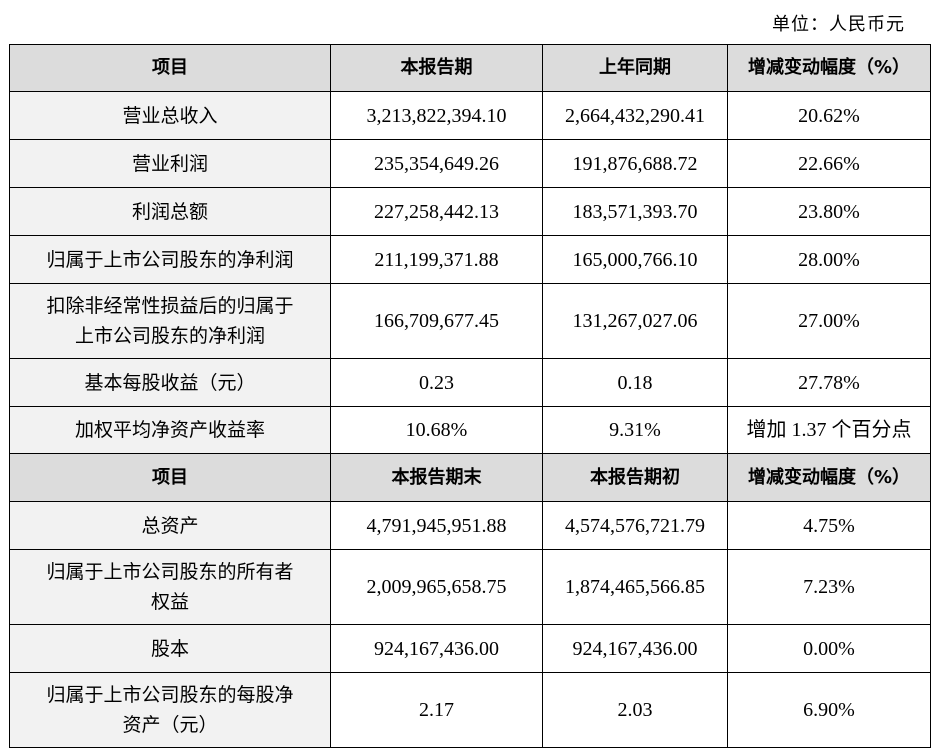  I want to click on row-label: 加权平均净资产收益率, so click(170, 430).